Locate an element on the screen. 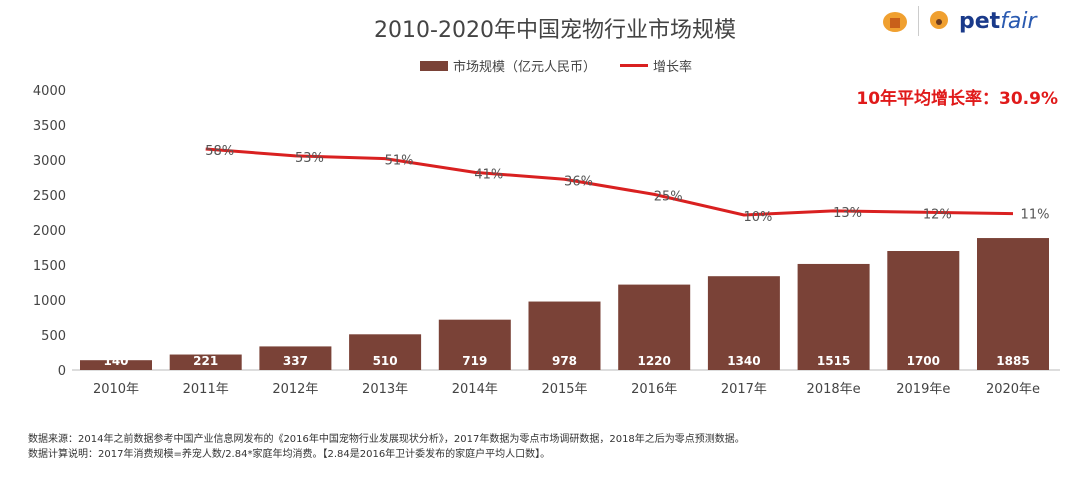 The image size is (1080, 482). chart-title: 2010-2020年中国宠物行业市场规模 is located at coordinates (555, 30).